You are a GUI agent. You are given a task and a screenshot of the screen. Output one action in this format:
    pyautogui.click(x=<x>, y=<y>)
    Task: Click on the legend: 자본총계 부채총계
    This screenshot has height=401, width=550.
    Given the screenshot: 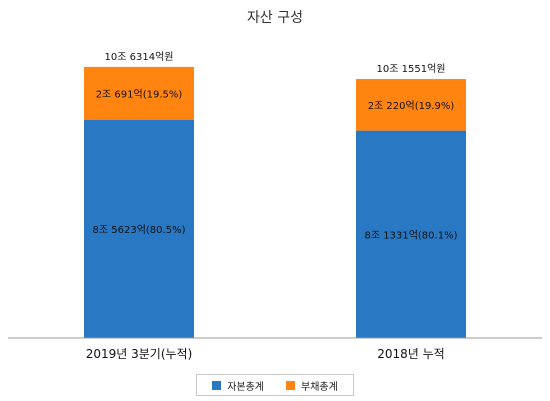 What is the action you would take?
    pyautogui.click(x=275, y=385)
    